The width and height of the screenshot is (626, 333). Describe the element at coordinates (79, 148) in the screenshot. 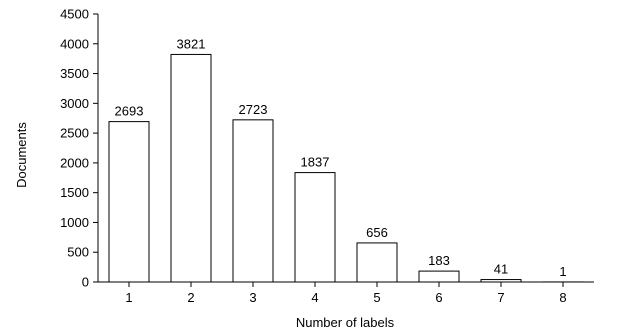

I see `y-axis: 0 500 1000 1500 2000 2500 3000 3500 4000 4500` at that location.